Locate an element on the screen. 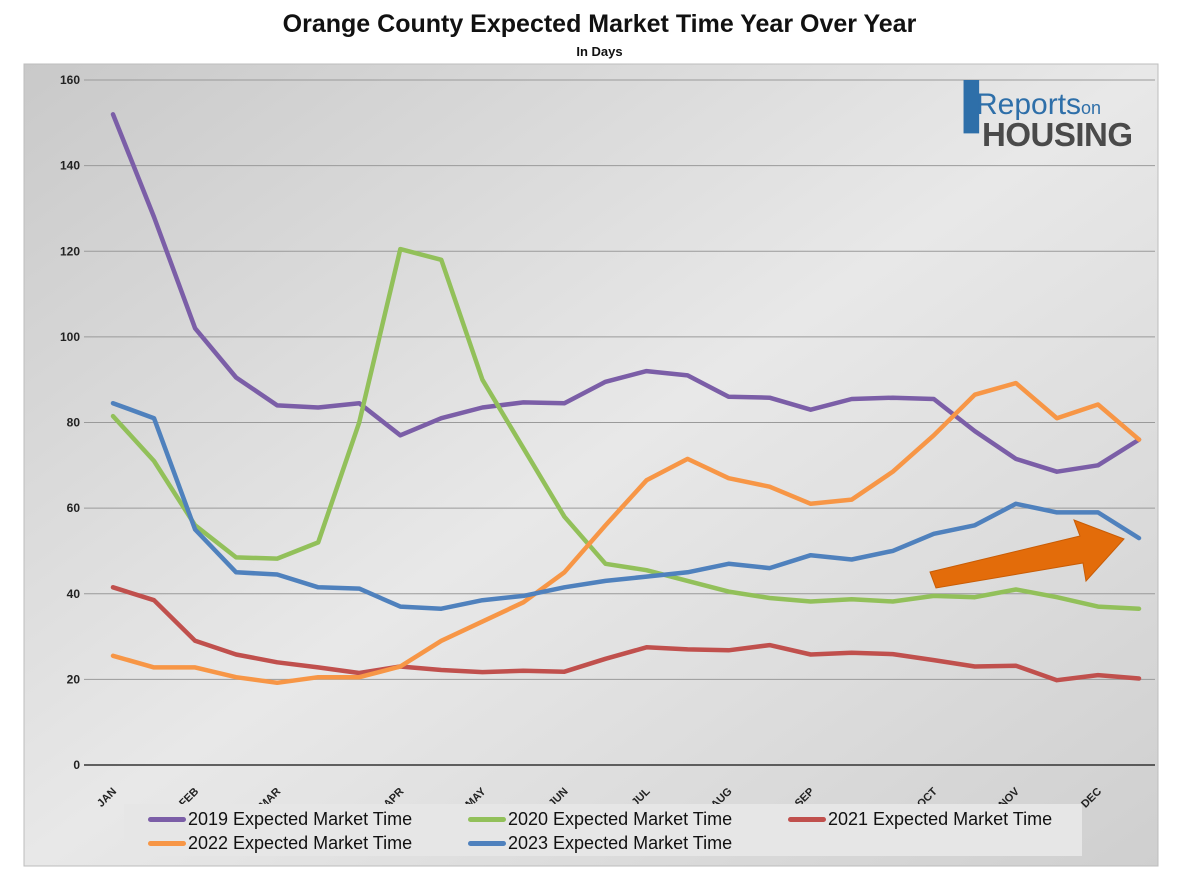  chart-subtitle: In Days is located at coordinates (599, 51).